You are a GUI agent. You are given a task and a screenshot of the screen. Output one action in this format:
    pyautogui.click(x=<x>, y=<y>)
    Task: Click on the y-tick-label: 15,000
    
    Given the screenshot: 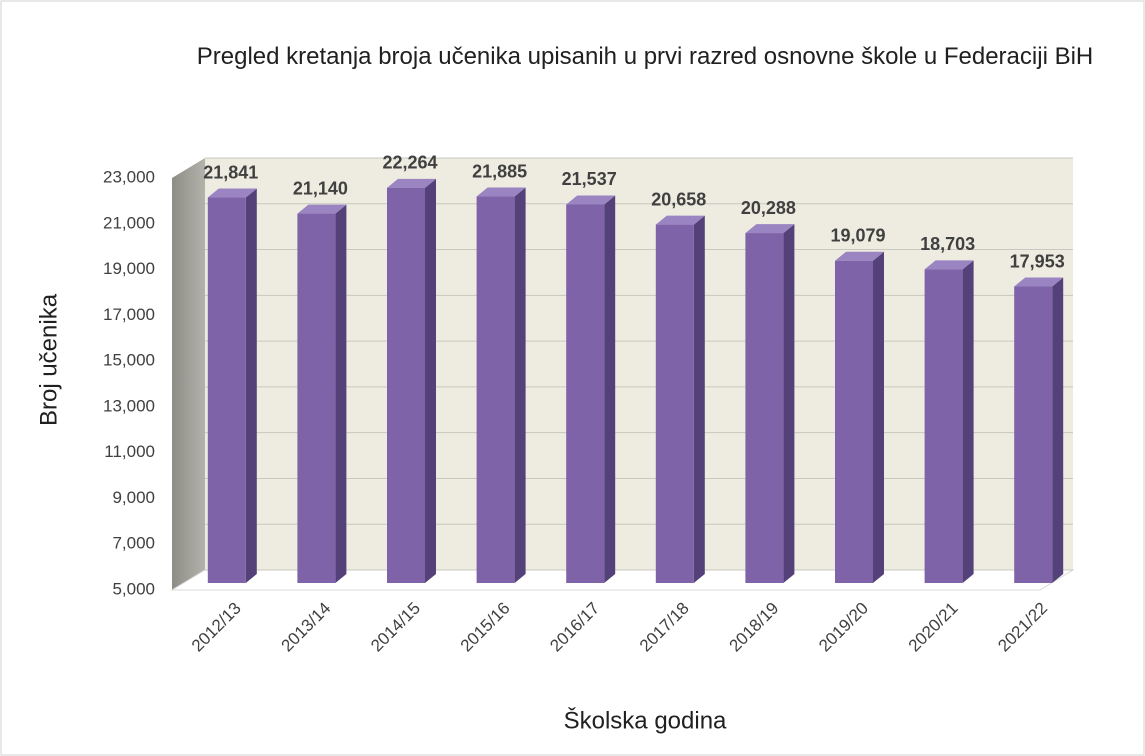 What is the action you would take?
    pyautogui.click(x=129, y=360)
    